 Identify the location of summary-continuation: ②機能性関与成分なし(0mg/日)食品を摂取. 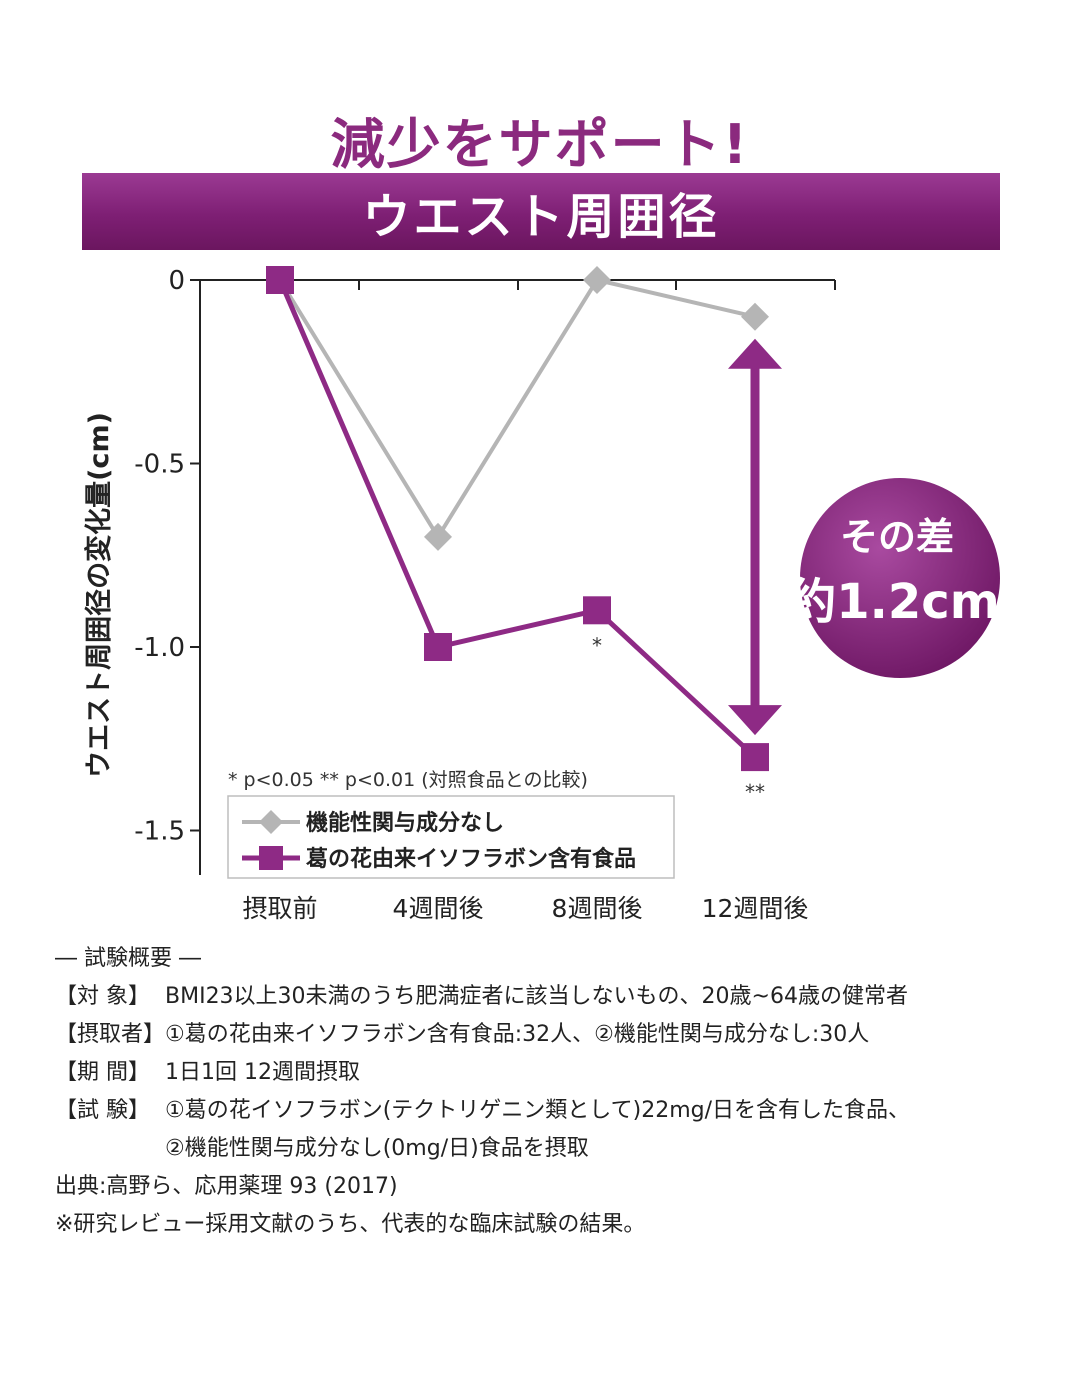
(377, 1148).